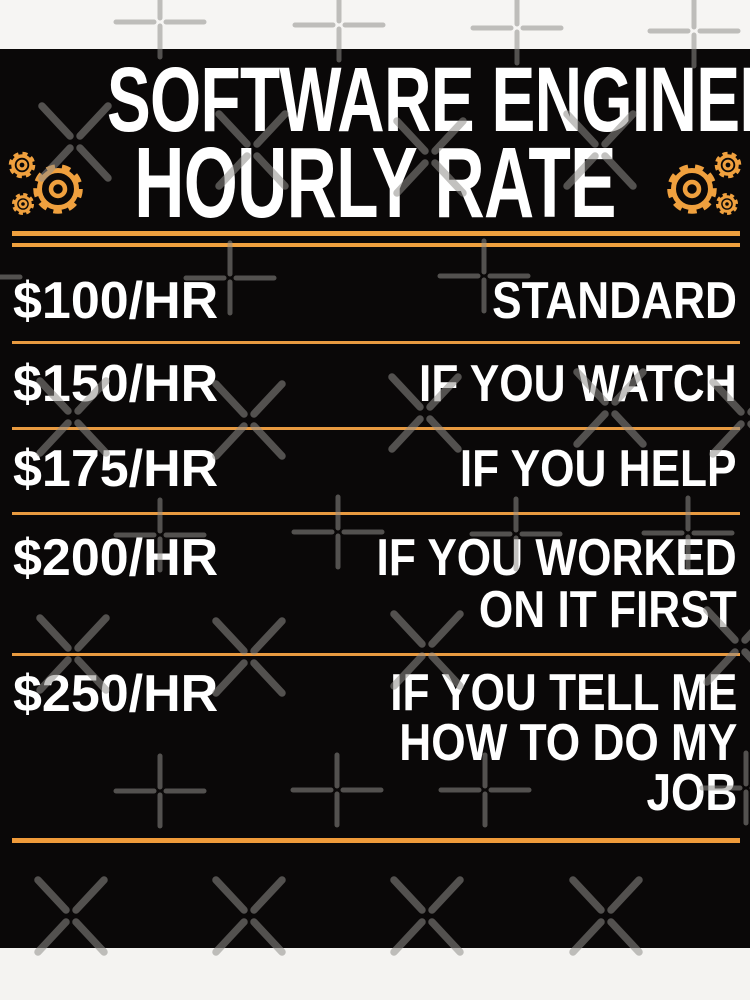 The image size is (750, 1000). What do you see at coordinates (375, 582) in the screenshot?
I see `rate-row: $200/HR IF YOU WORKED ON IT FIRST` at bounding box center [375, 582].